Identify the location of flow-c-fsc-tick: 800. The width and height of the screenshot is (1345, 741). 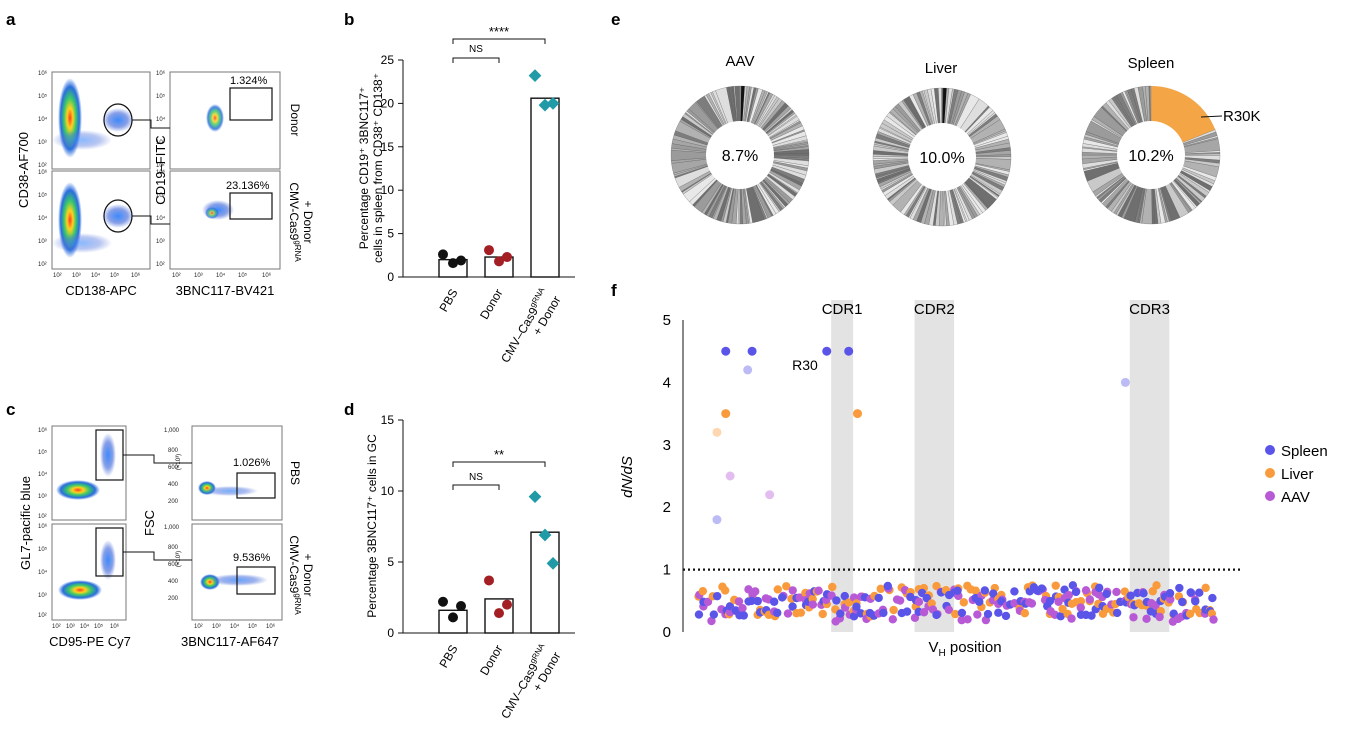
(173, 451).